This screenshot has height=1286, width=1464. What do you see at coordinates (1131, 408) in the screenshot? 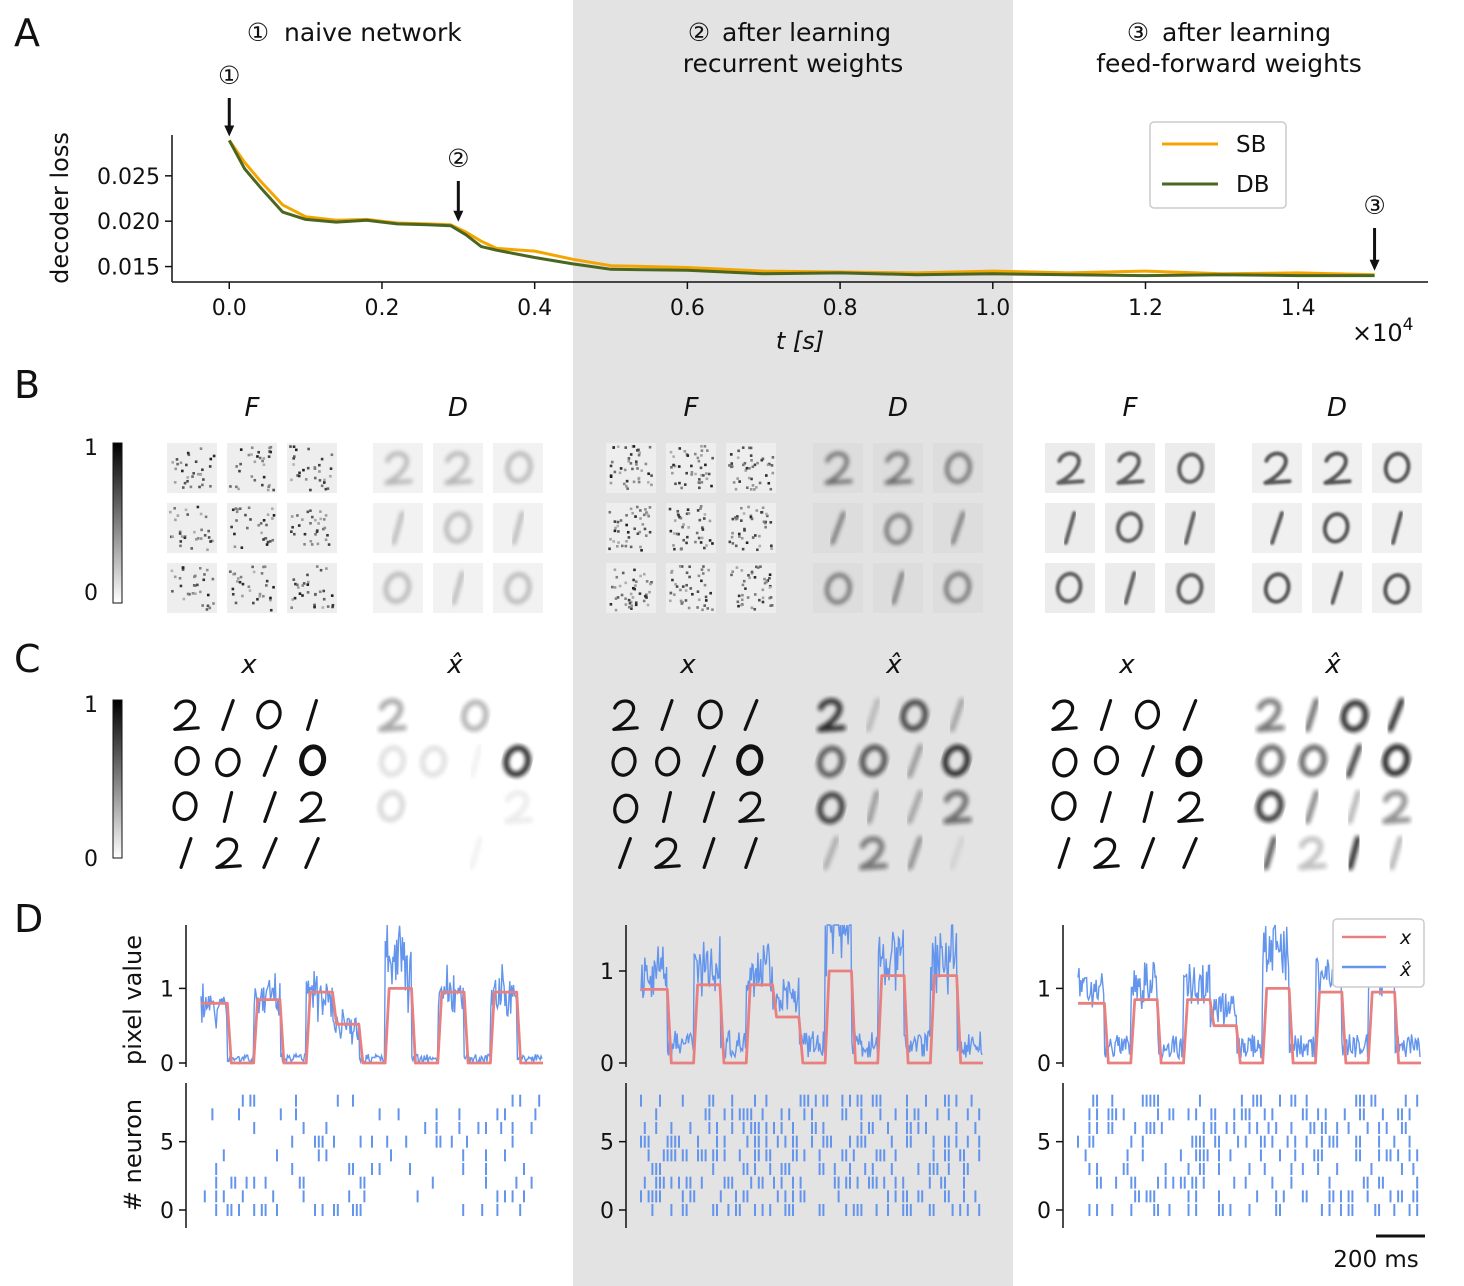
I see `weights-group-label: F` at bounding box center [1131, 408].